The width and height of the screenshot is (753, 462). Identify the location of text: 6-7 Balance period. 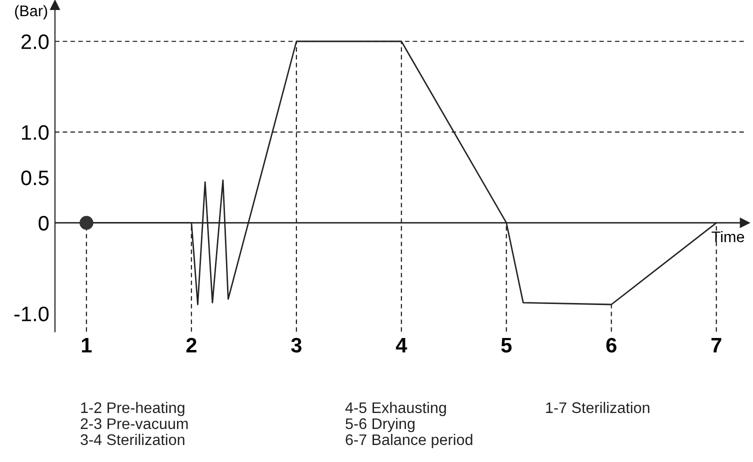
(409, 441).